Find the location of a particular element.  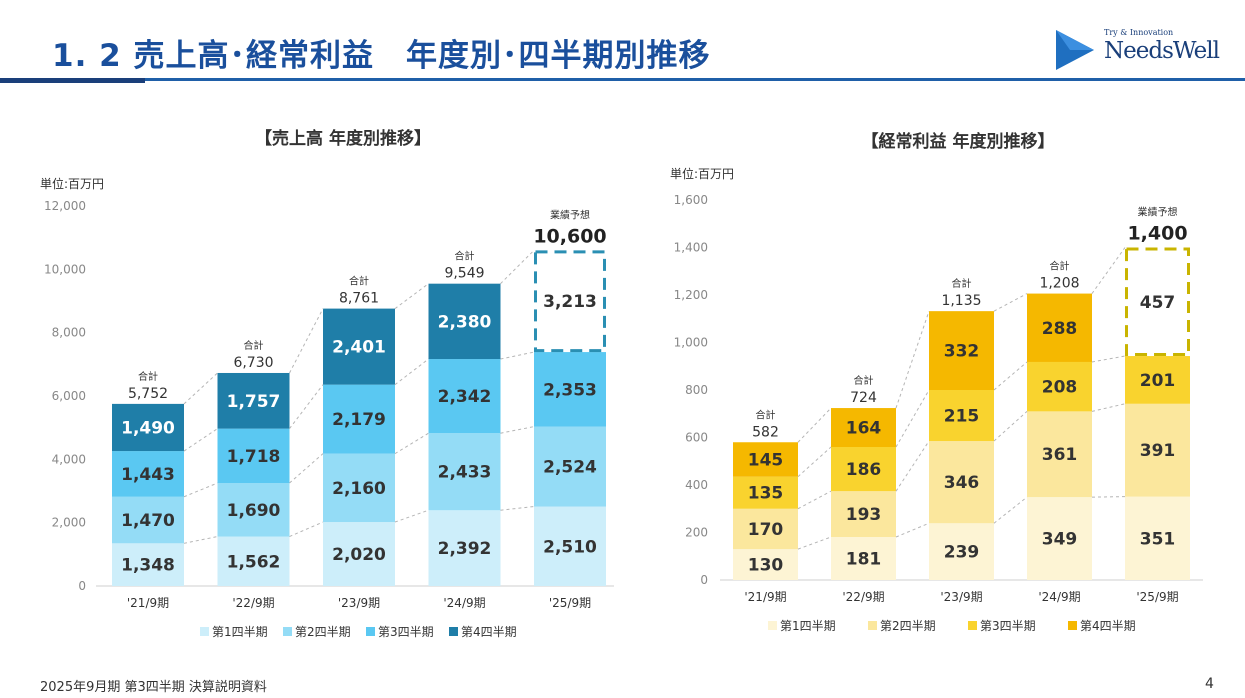

data-label: 1,690 is located at coordinates (254, 511).